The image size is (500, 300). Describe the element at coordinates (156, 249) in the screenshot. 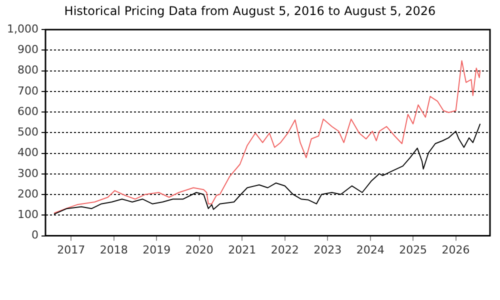

I see `x-tick-label: 2019` at that location.